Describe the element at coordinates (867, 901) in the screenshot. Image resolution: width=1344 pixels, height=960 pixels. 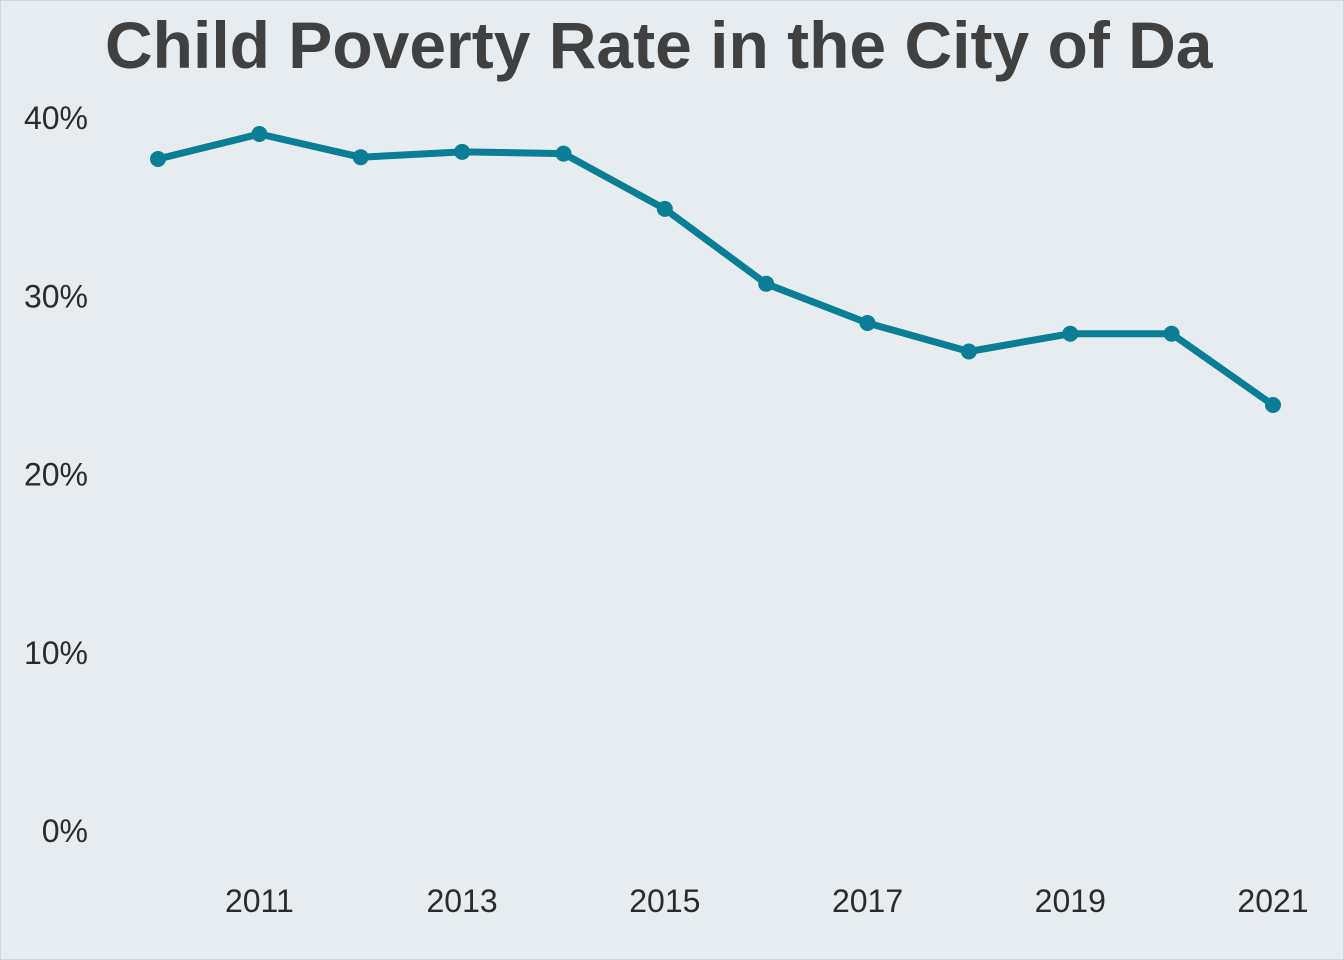
I see `x-tick-label: 2017` at that location.